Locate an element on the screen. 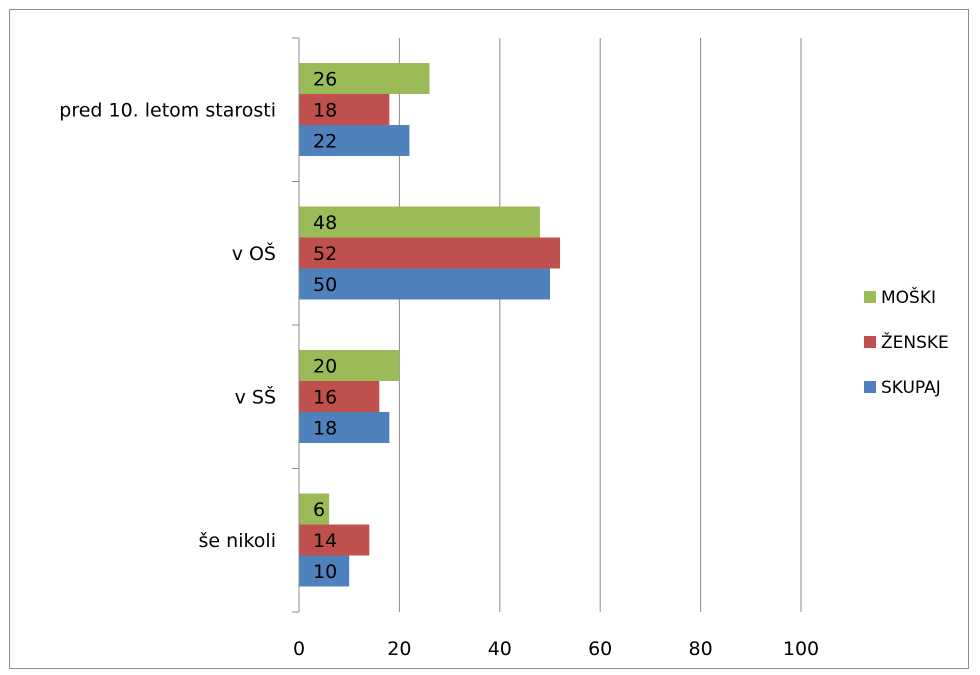 This screenshot has width=980, height=675. data-label-ženske-0: 18 is located at coordinates (325, 111).